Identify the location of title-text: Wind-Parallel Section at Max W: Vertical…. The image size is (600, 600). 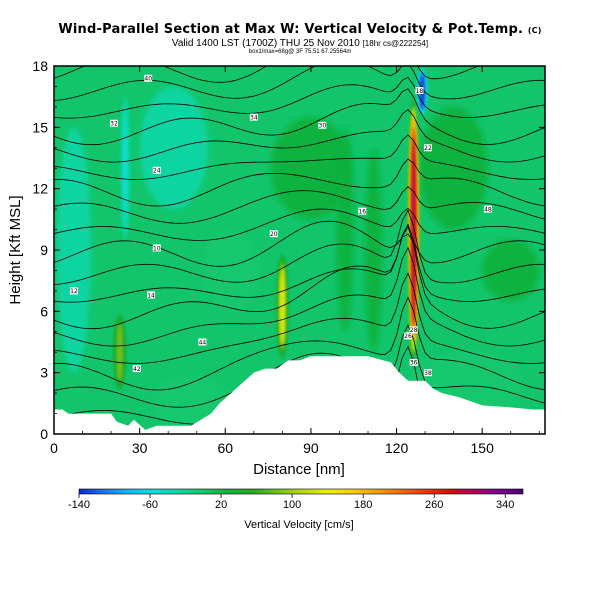
(291, 29).